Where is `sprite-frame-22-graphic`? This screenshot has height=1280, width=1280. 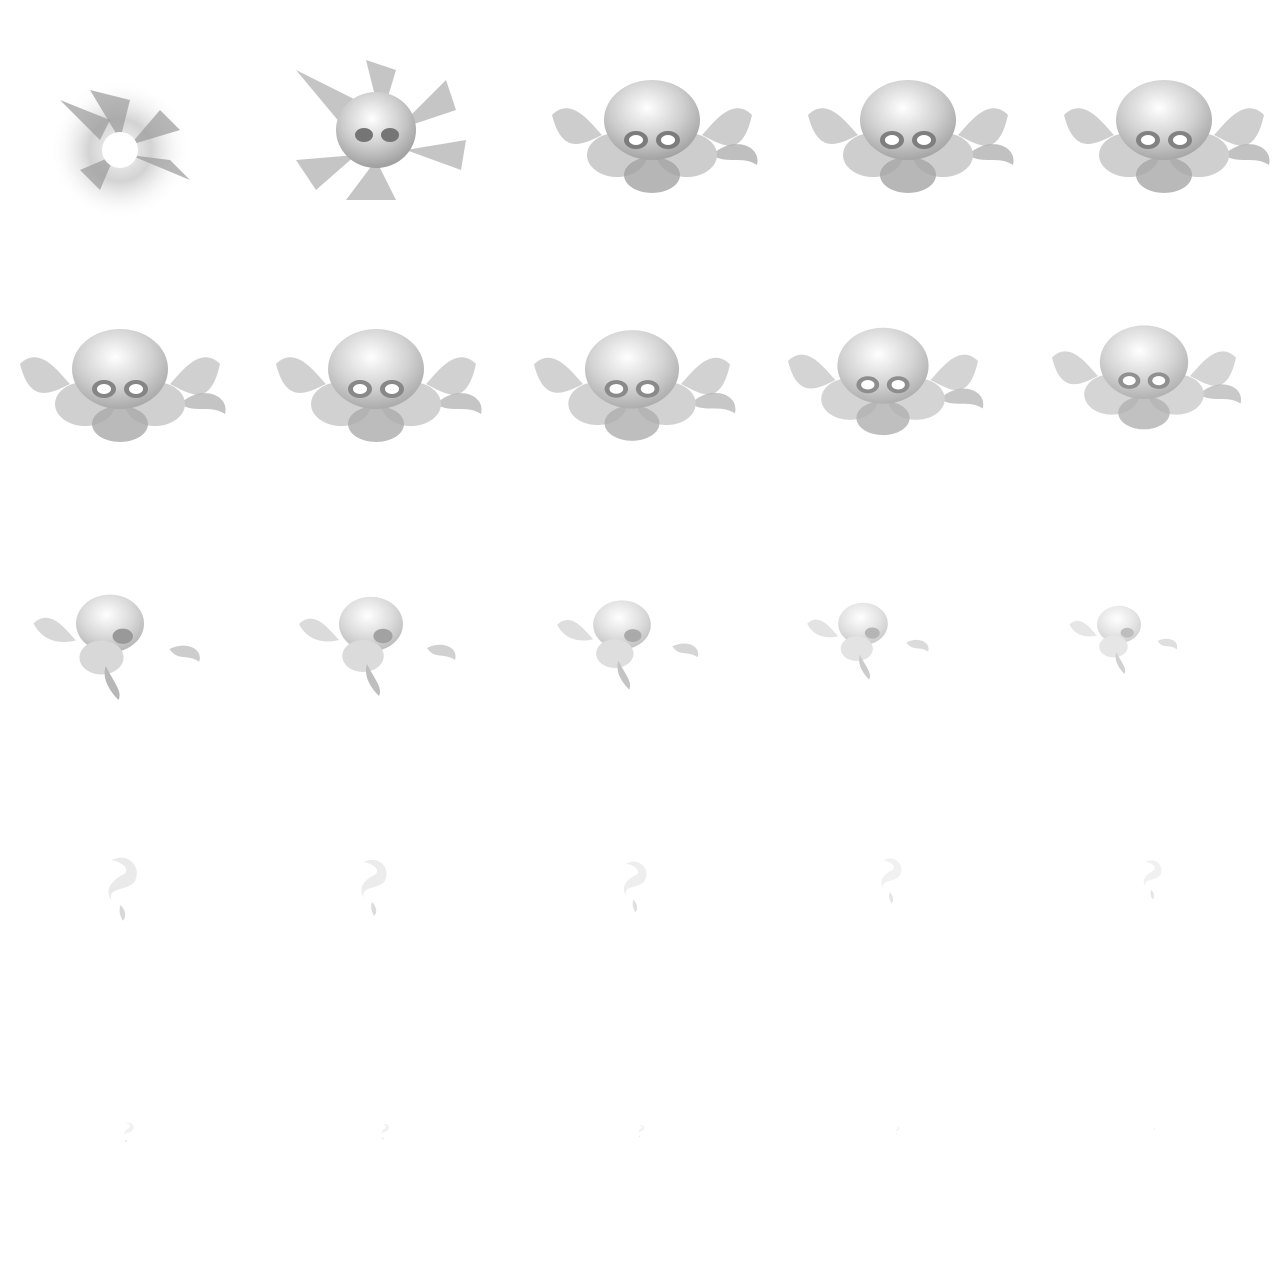 sprite-frame-22-graphic is located at coordinates (385, 1131).